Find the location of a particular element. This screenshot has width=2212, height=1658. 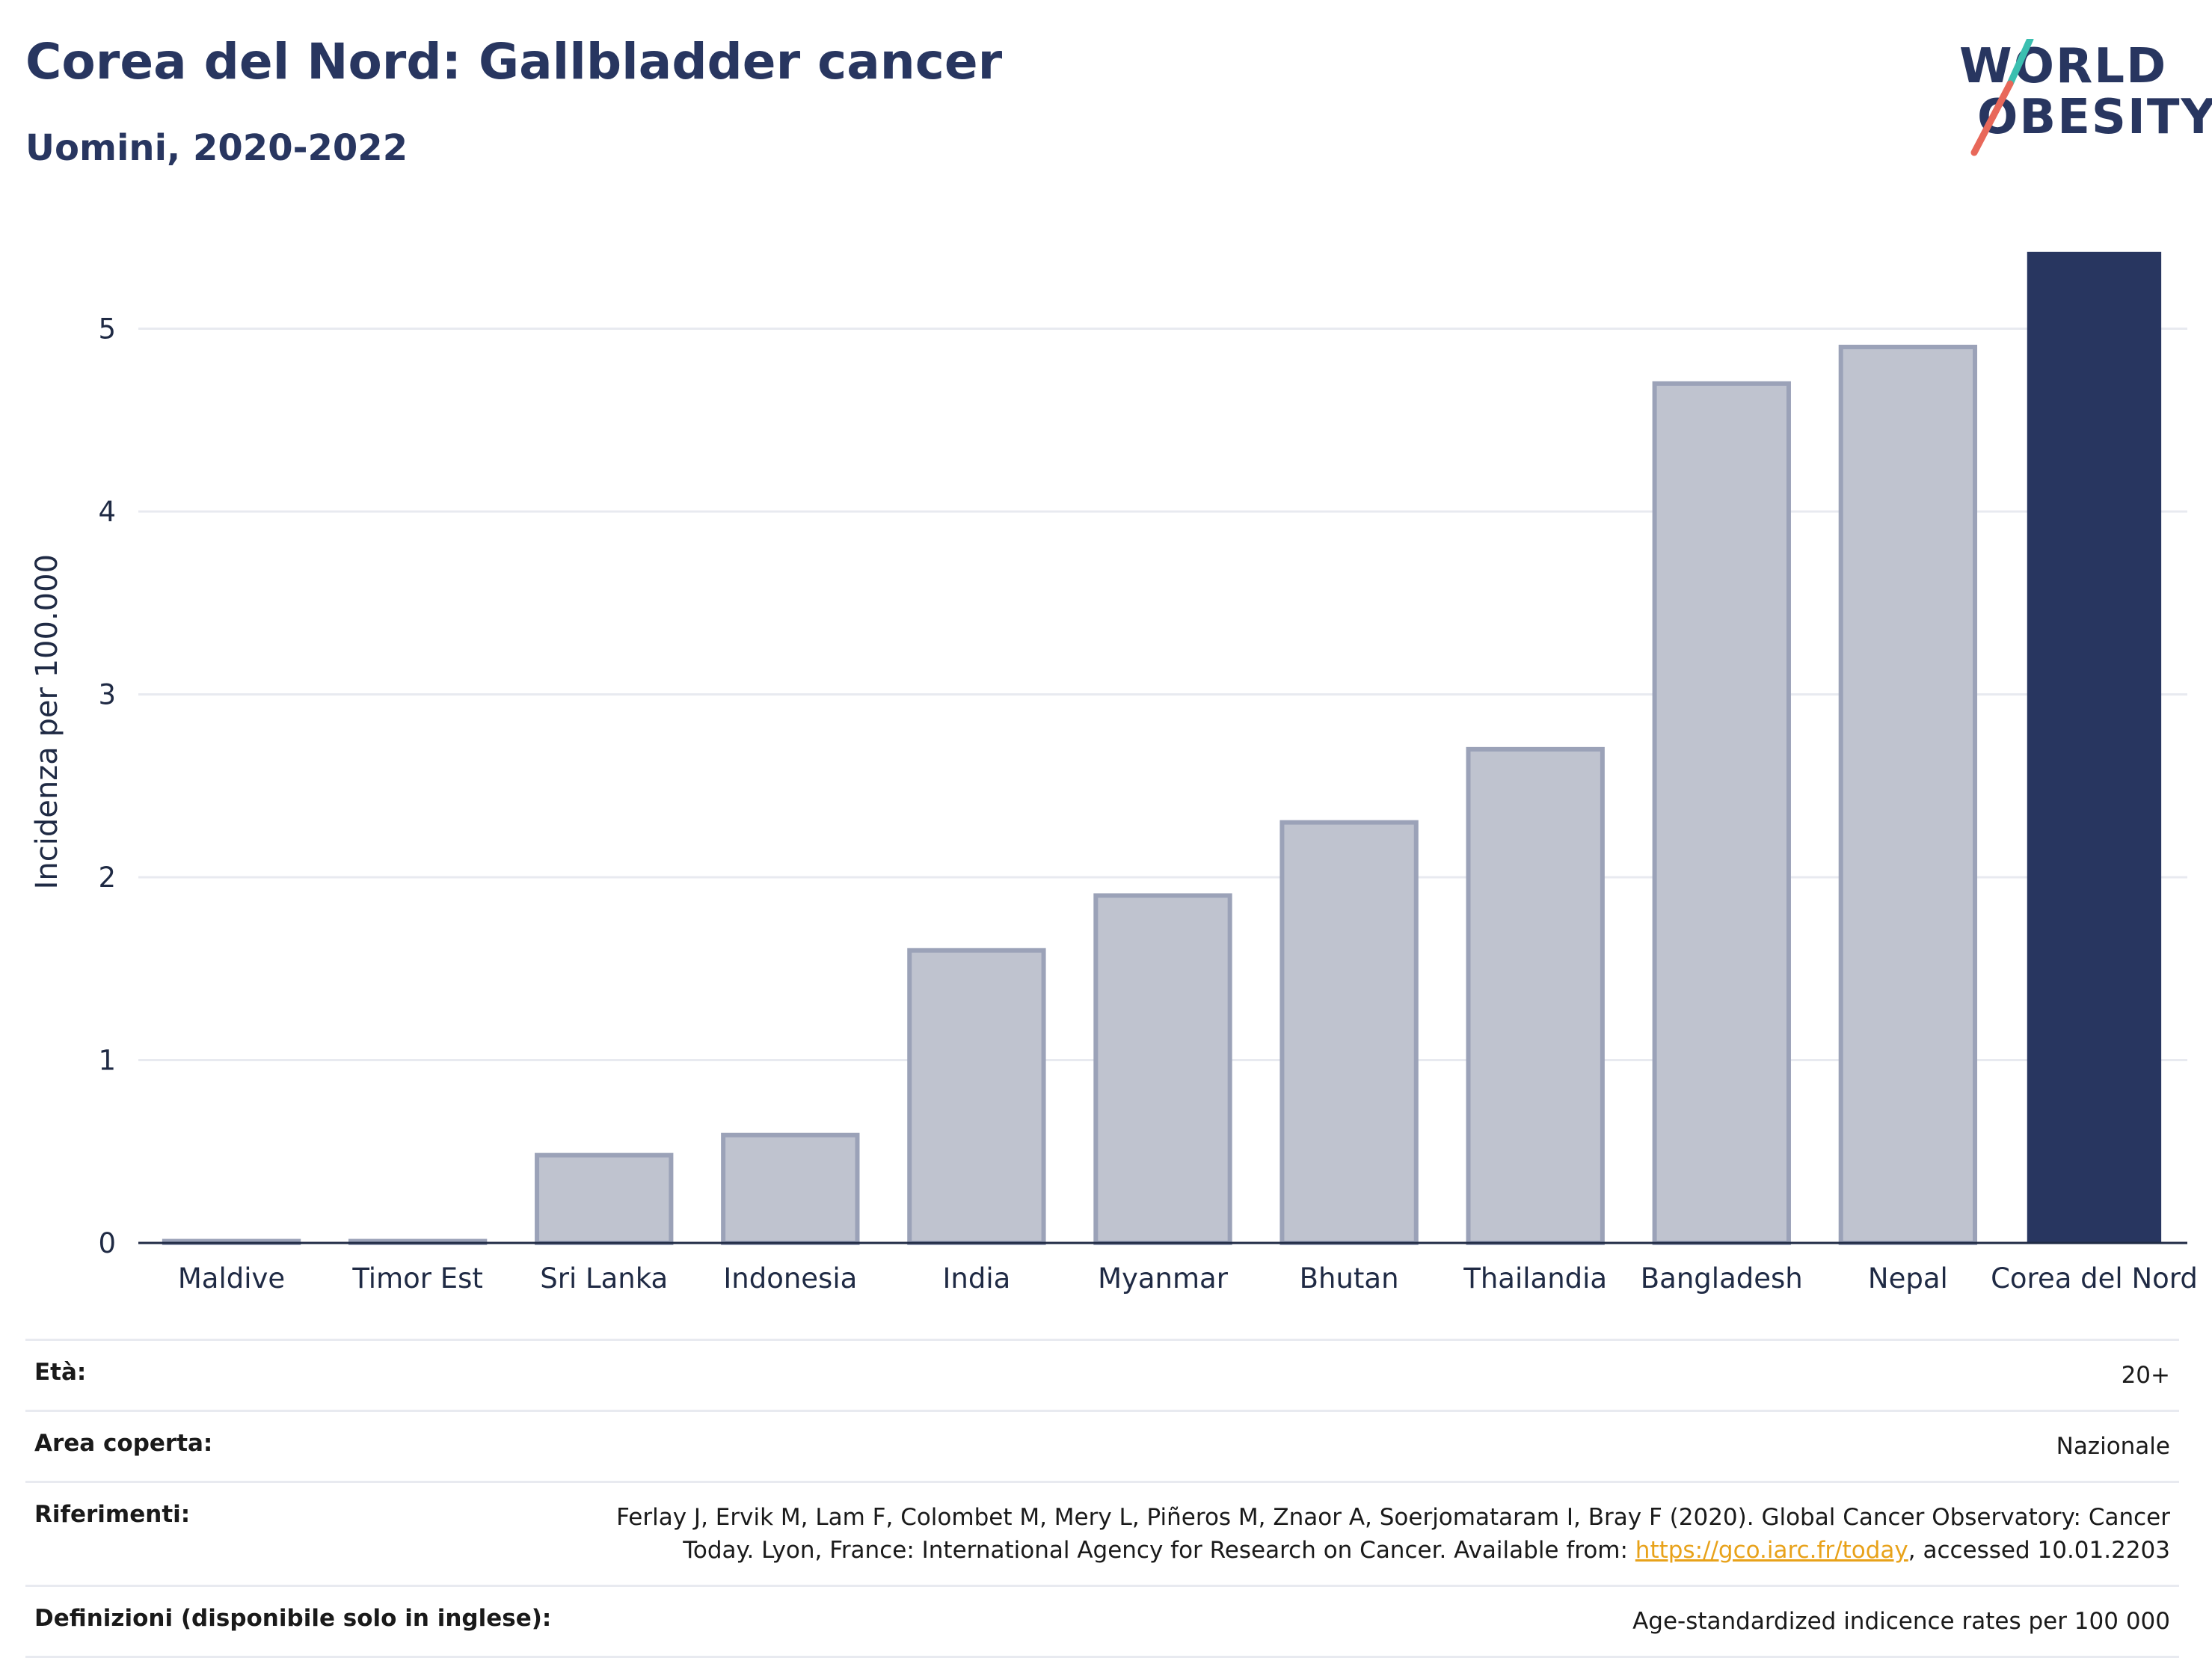

info-label: Riferimenti: is located at coordinates (112, 1514).